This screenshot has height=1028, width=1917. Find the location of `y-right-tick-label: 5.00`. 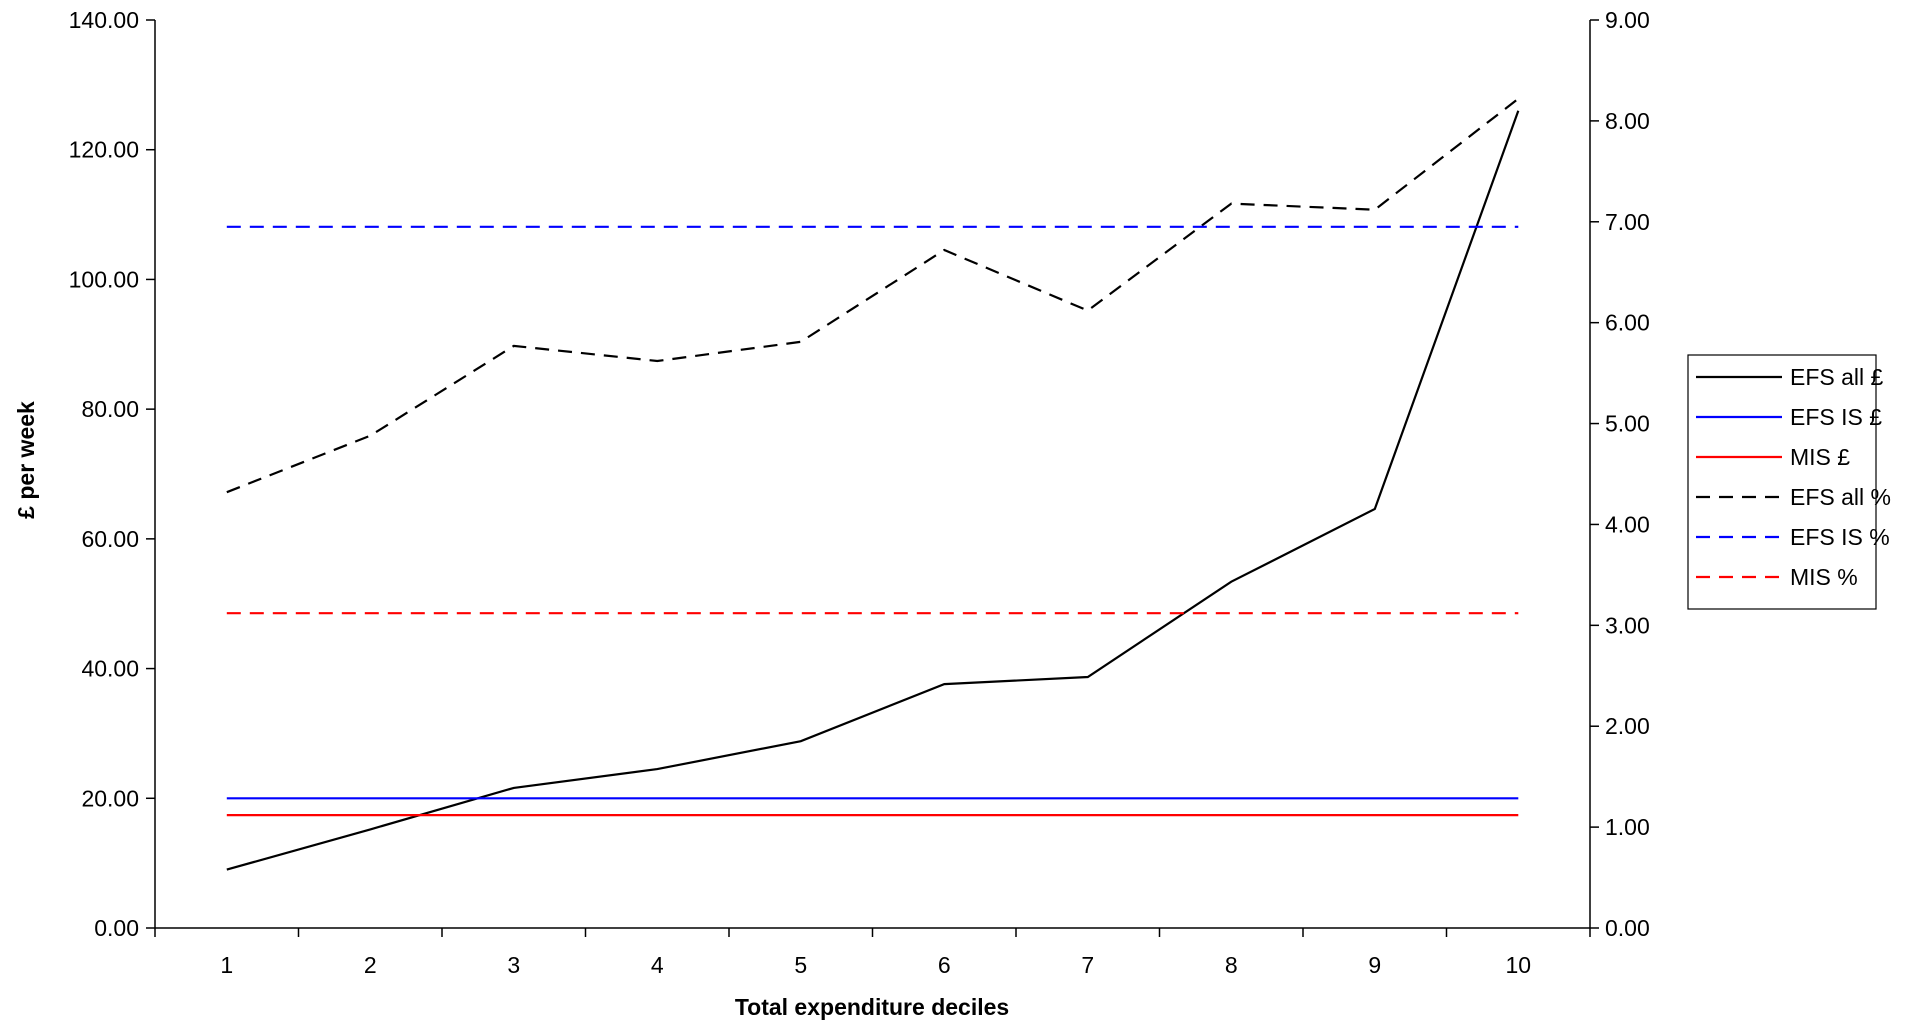

y-right-tick-label: 5.00 is located at coordinates (1627, 424).